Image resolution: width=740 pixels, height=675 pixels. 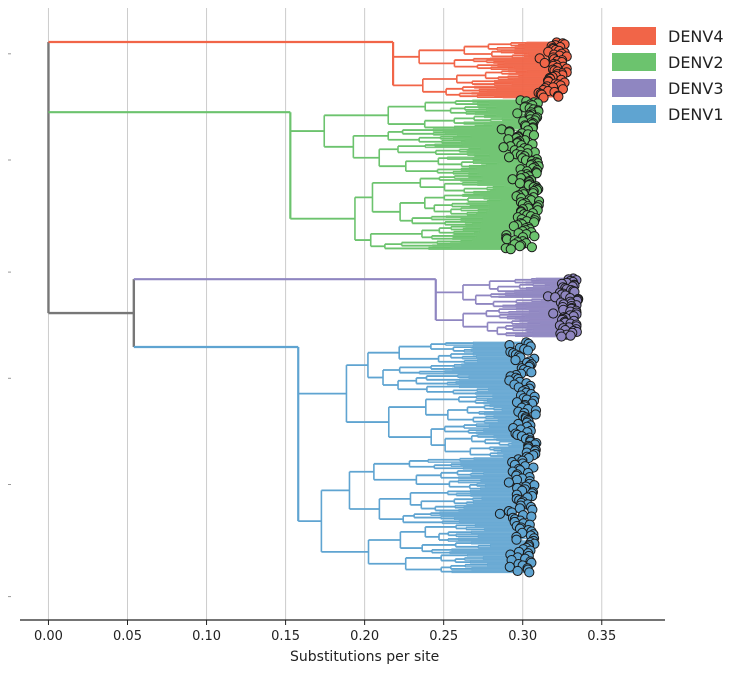 What do you see at coordinates (364, 636) in the screenshot?
I see `x-tick-label: 0.20` at bounding box center [364, 636].